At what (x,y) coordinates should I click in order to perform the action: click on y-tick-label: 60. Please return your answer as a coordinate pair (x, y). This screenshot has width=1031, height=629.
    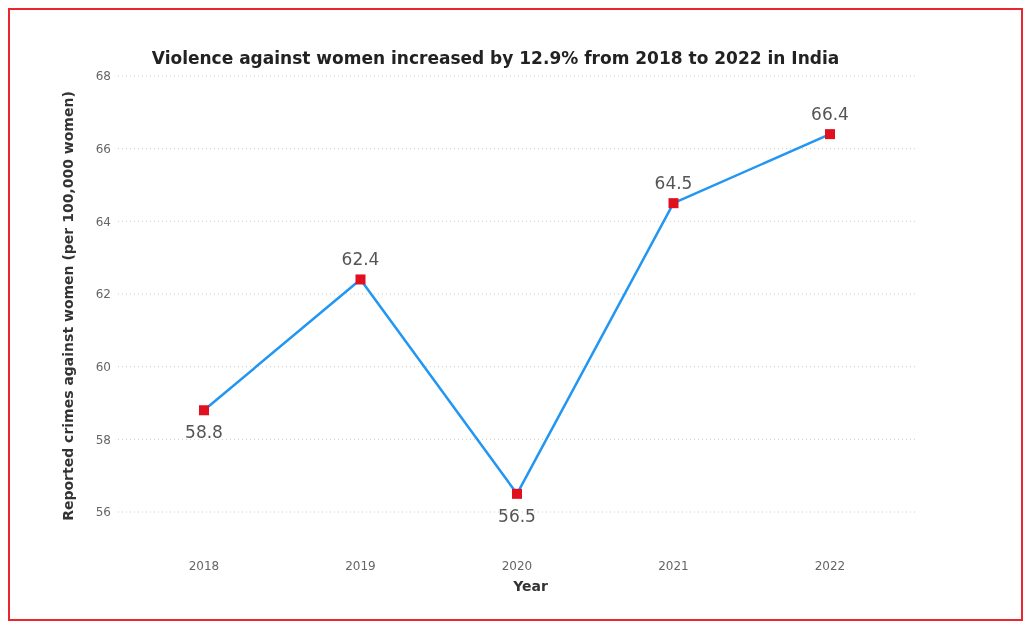
    Looking at the image, I should click on (103, 366).